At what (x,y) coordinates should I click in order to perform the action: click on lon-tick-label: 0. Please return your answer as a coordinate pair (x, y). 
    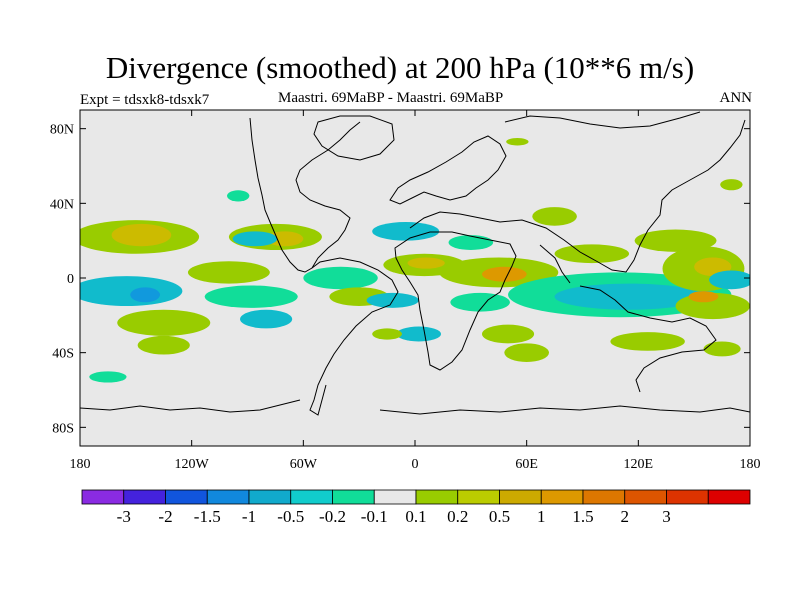
    Looking at the image, I should click on (415, 464).